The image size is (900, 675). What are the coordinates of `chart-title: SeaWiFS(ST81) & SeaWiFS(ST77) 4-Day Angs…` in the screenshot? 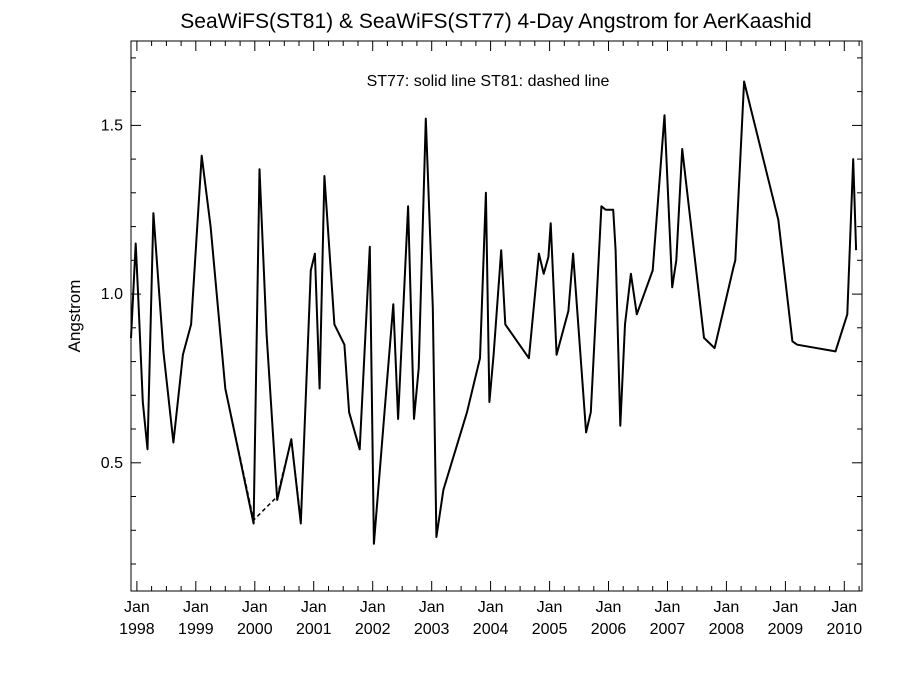 It's located at (495, 21).